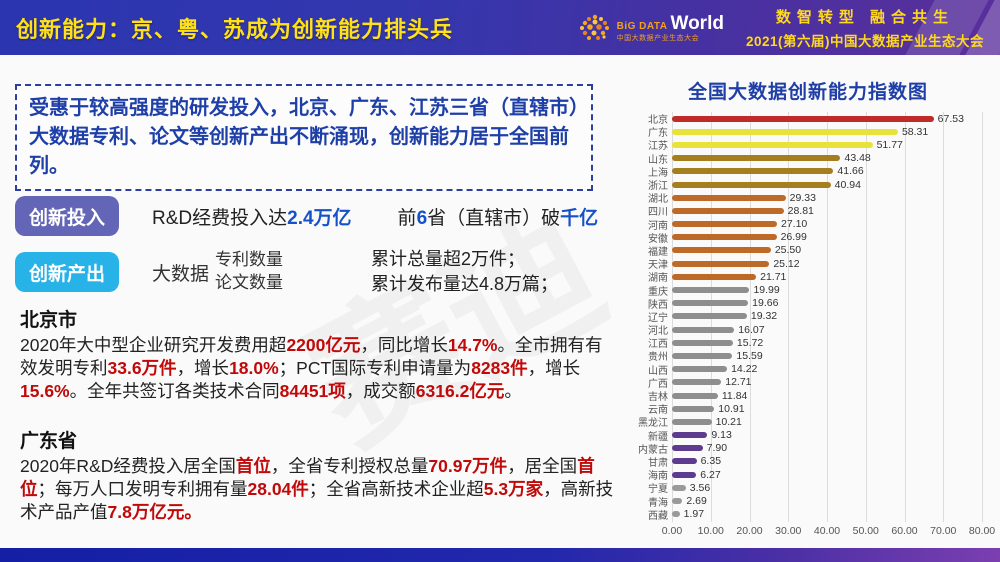 The width and height of the screenshot is (1000, 562). Describe the element at coordinates (788, 250) in the screenshot. I see `bar-value-label: 25.50` at that location.